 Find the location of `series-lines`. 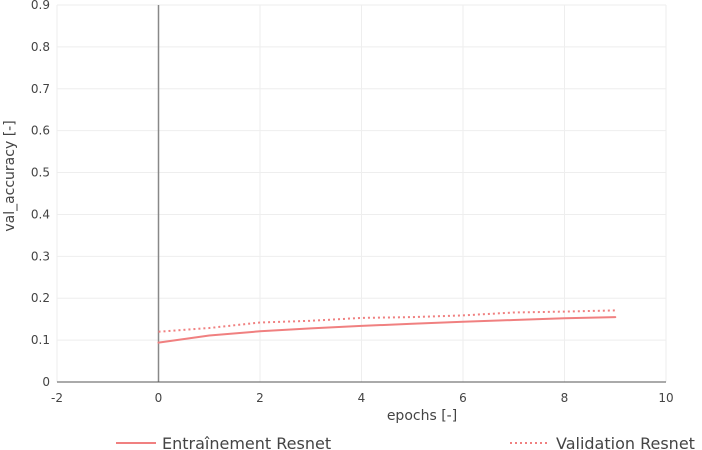

series-lines is located at coordinates (387, 326).